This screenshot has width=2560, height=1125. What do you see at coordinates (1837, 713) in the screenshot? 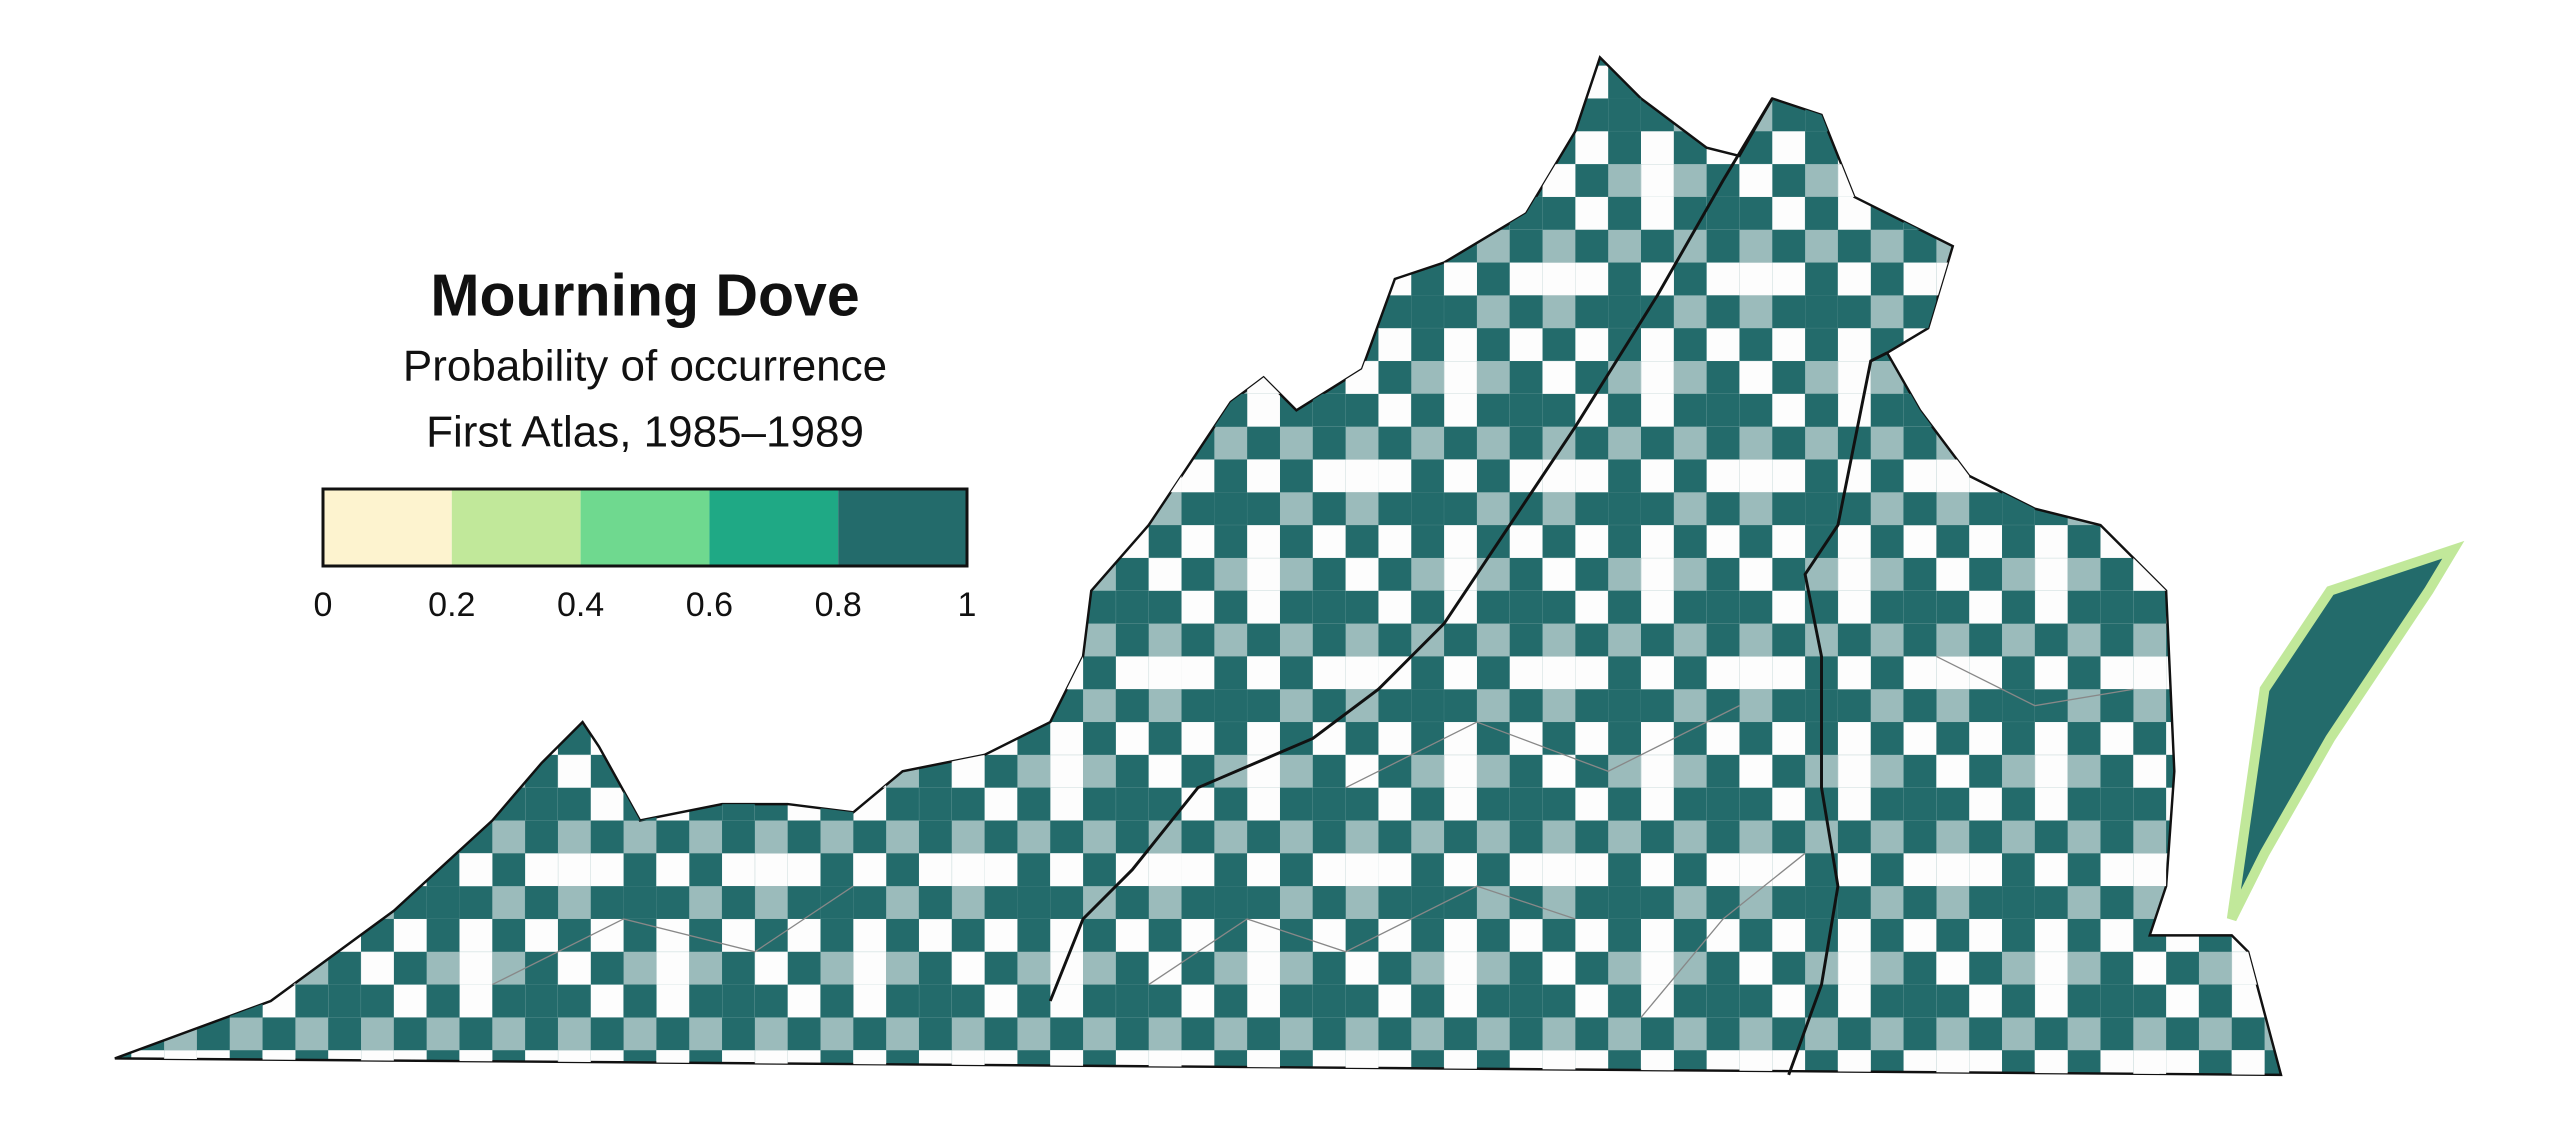
I see `region-boundary` at bounding box center [1837, 713].